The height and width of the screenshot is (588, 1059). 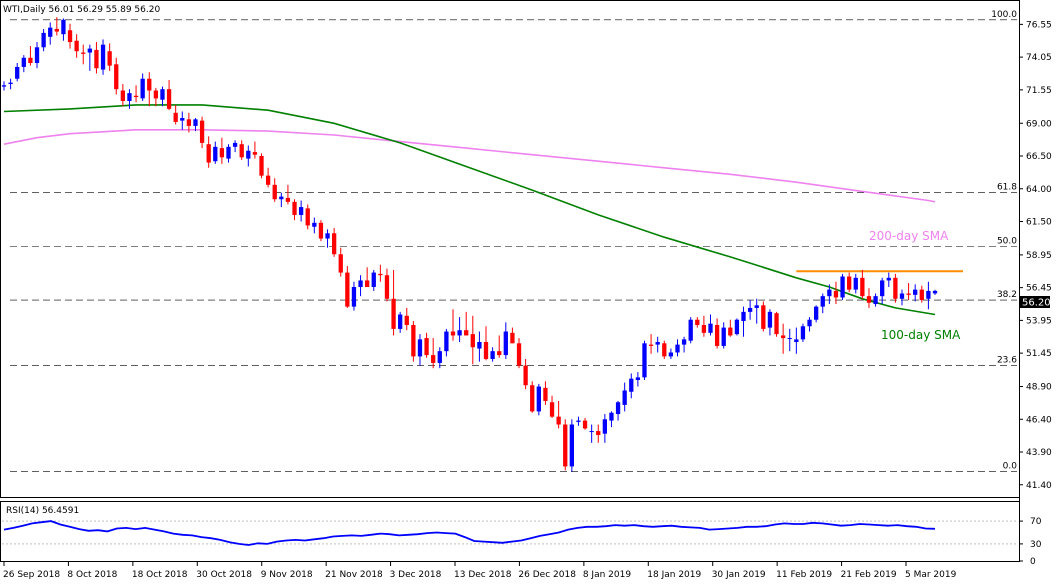 What do you see at coordinates (1039, 157) in the screenshot?
I see `y-tick-label: 66.50` at bounding box center [1039, 157].